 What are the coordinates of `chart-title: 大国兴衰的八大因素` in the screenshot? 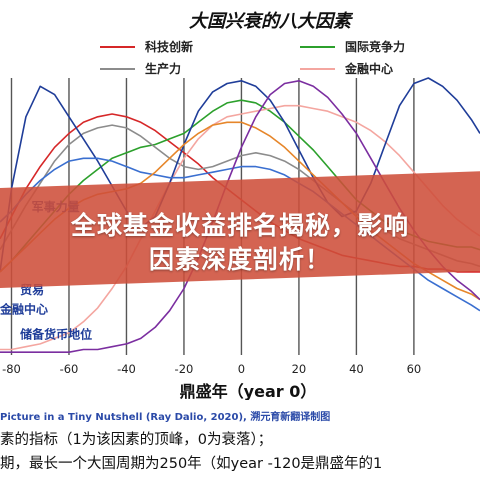 It's located at (271, 21).